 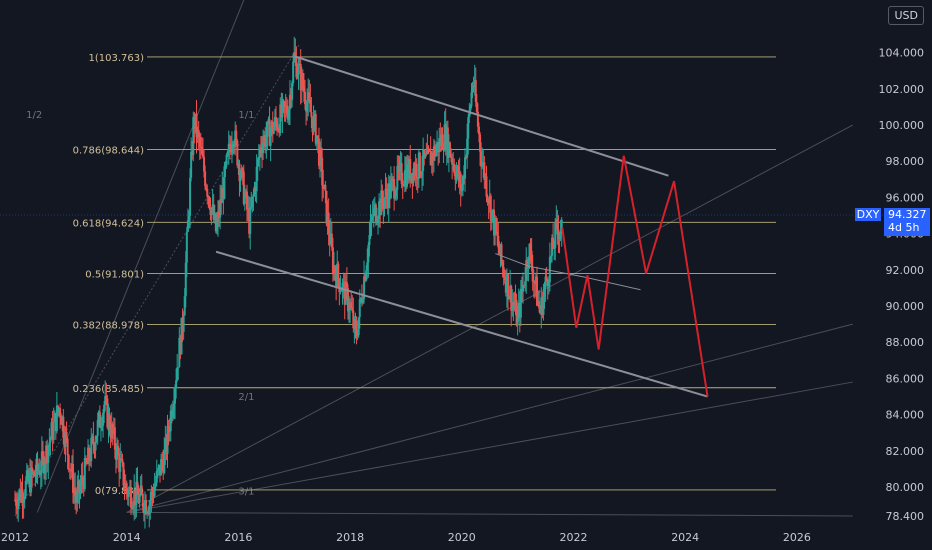 I want to click on bar-countdown: 4d 5h, so click(x=904, y=227).